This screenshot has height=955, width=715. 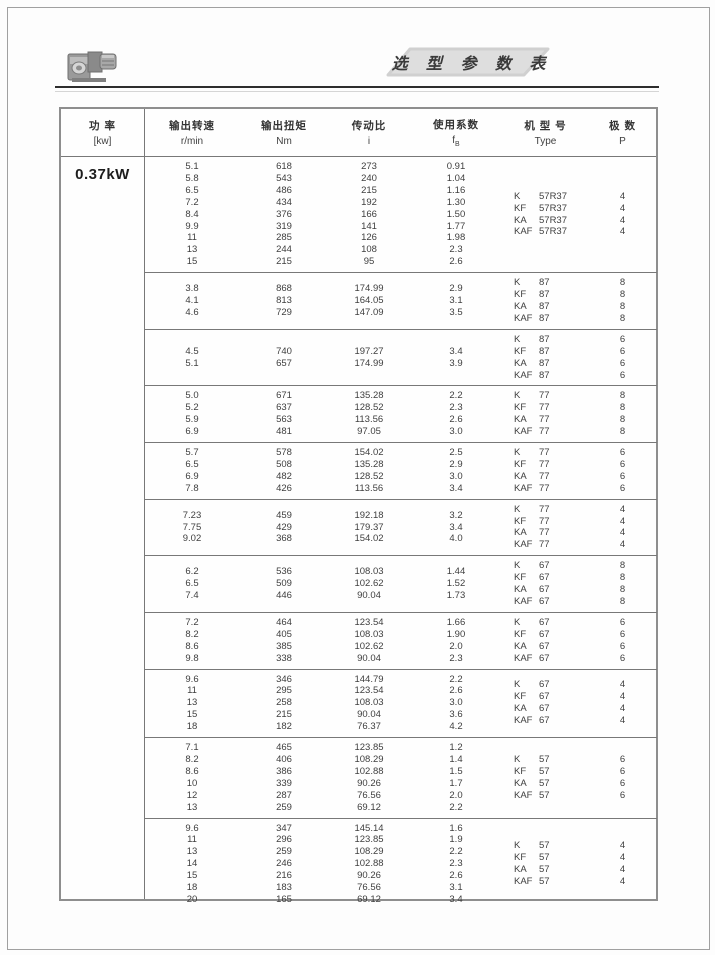 I want to click on torque-value: 740, so click(x=284, y=351).